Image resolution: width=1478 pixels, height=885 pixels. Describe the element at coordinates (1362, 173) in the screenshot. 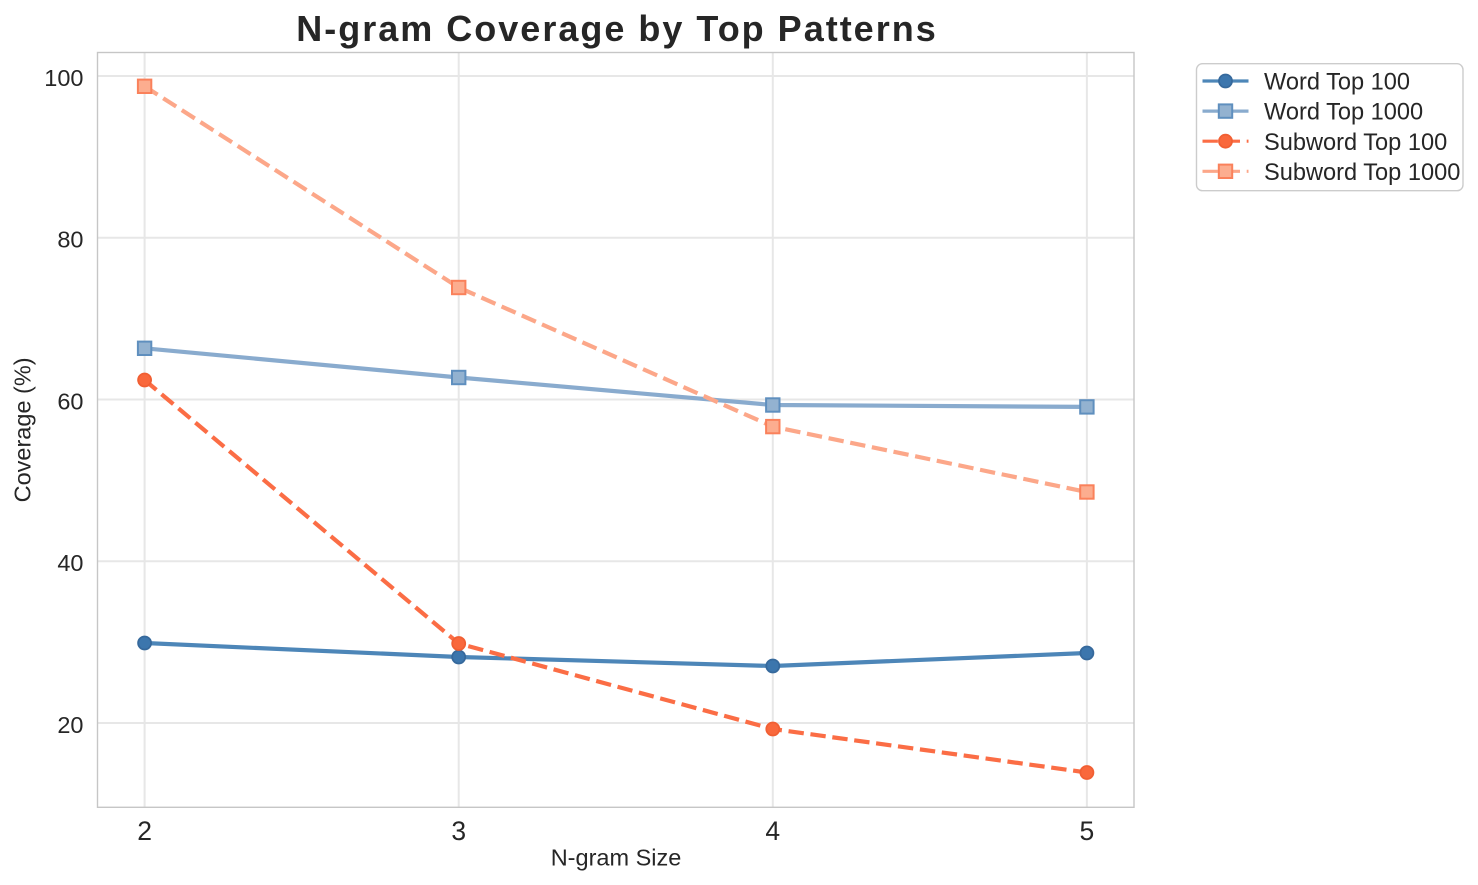

I see `svg-text: Subword Top 1000` at that location.